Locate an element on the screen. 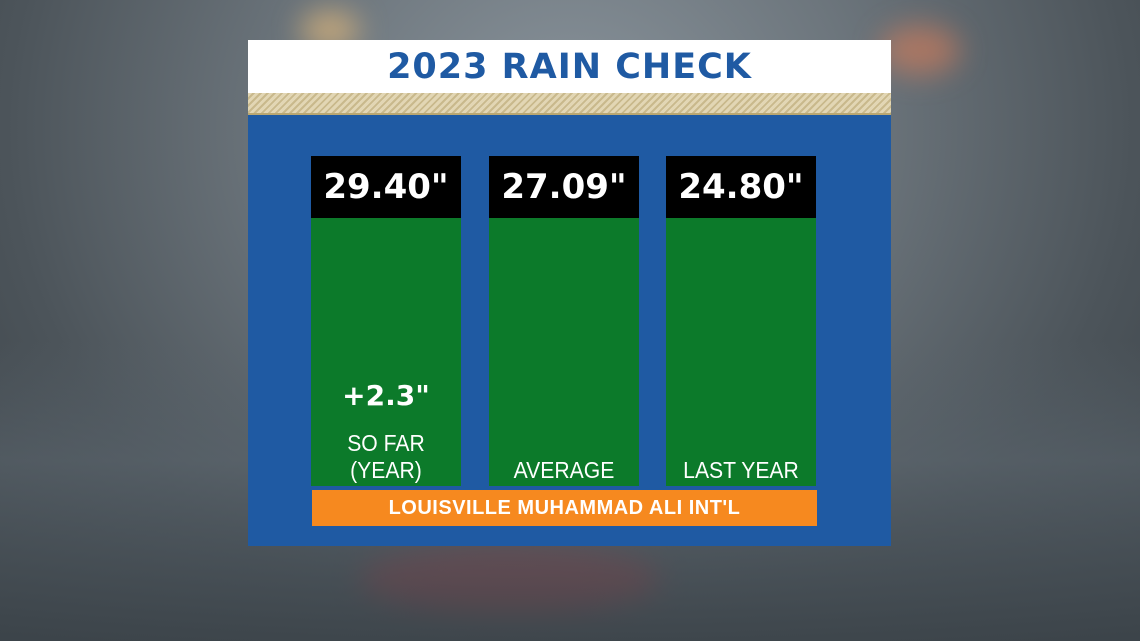  title-bar: 2023 RAIN CHECK is located at coordinates (569, 66).